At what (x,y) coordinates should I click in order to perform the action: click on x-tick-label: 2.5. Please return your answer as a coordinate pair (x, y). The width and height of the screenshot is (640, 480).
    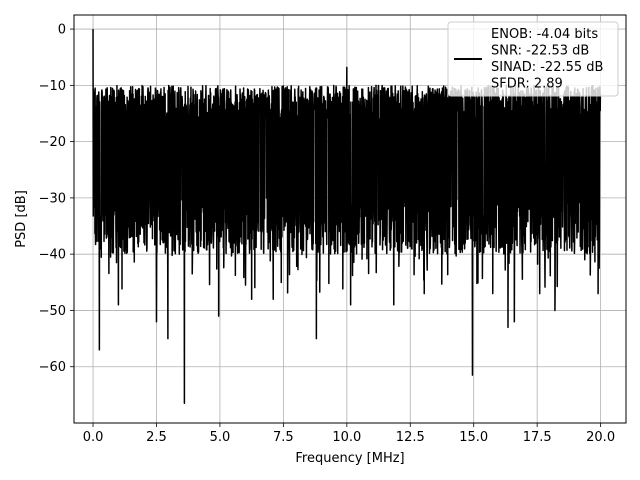
    Looking at the image, I should click on (156, 437).